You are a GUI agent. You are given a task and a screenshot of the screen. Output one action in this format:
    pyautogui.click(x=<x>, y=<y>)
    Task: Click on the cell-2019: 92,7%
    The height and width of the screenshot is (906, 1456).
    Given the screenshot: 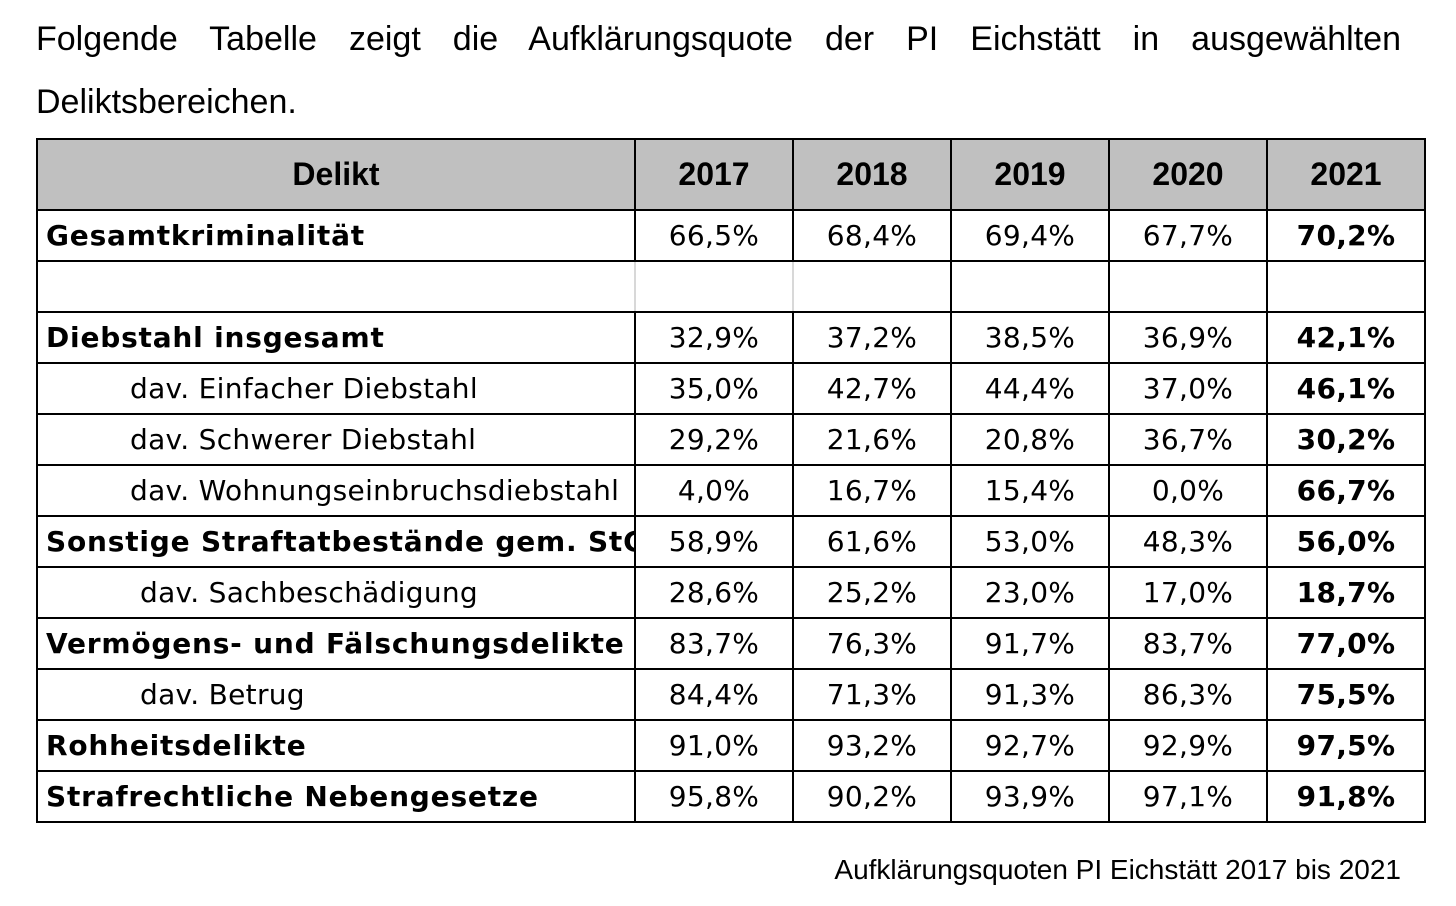 What is the action you would take?
    pyautogui.click(x=1030, y=745)
    